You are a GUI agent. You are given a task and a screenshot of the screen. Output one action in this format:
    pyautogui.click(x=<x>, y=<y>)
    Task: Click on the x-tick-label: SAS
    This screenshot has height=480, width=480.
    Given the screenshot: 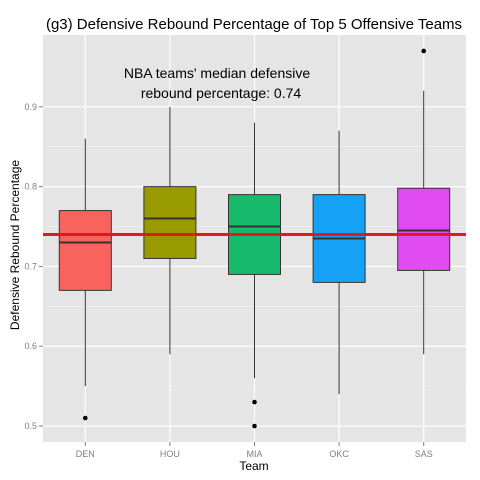 What is the action you would take?
    pyautogui.click(x=424, y=454)
    